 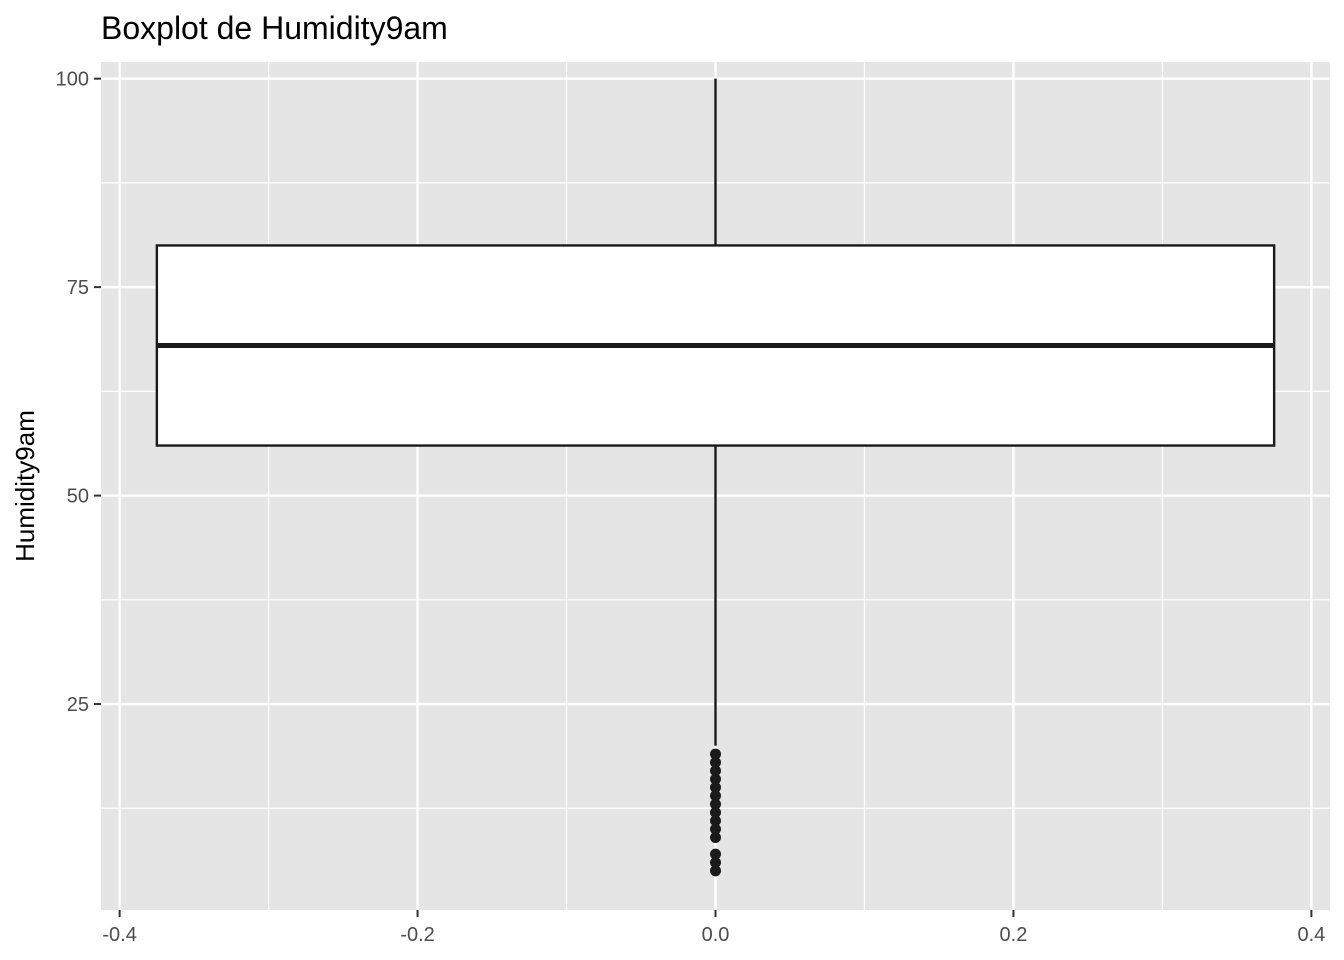 What do you see at coordinates (1014, 935) in the screenshot?
I see `x-tick-label: 0.2` at bounding box center [1014, 935].